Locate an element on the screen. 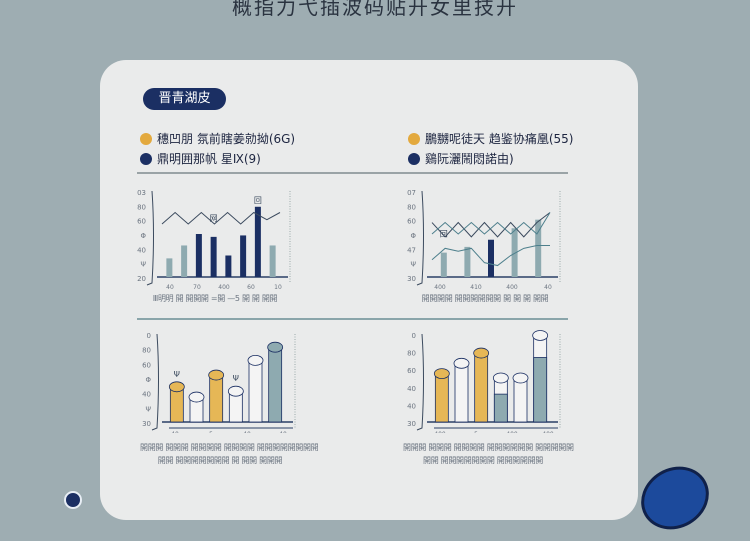 This screenshot has width=750, height=541. bar-label: 网 is located at coordinates (214, 218).